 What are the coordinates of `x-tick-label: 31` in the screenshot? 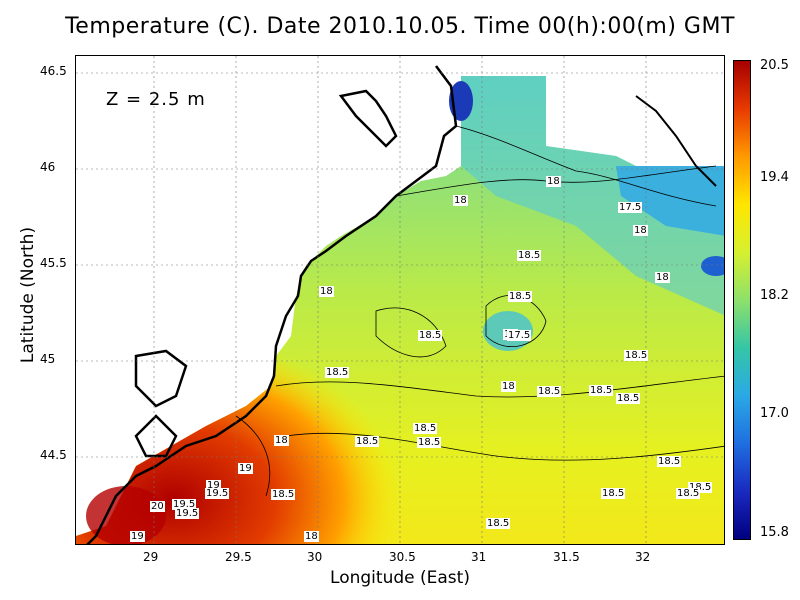 It's located at (479, 557).